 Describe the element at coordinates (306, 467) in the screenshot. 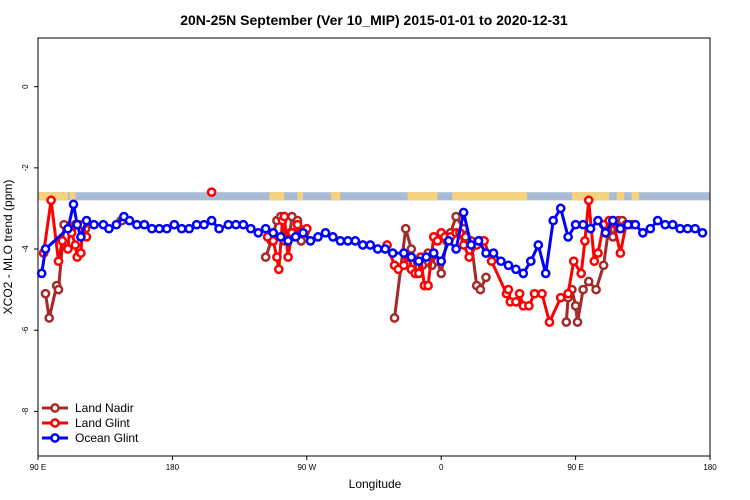

I see `x-tick-label: 90 W` at that location.